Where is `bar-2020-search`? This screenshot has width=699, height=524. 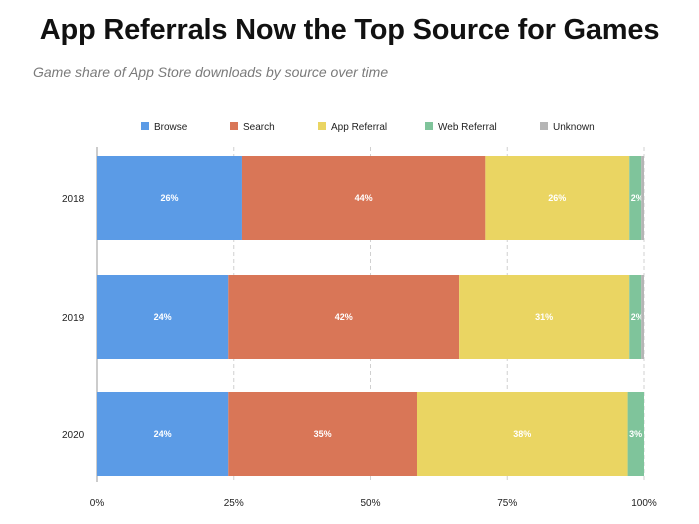
bar-2020-search is located at coordinates (322, 434).